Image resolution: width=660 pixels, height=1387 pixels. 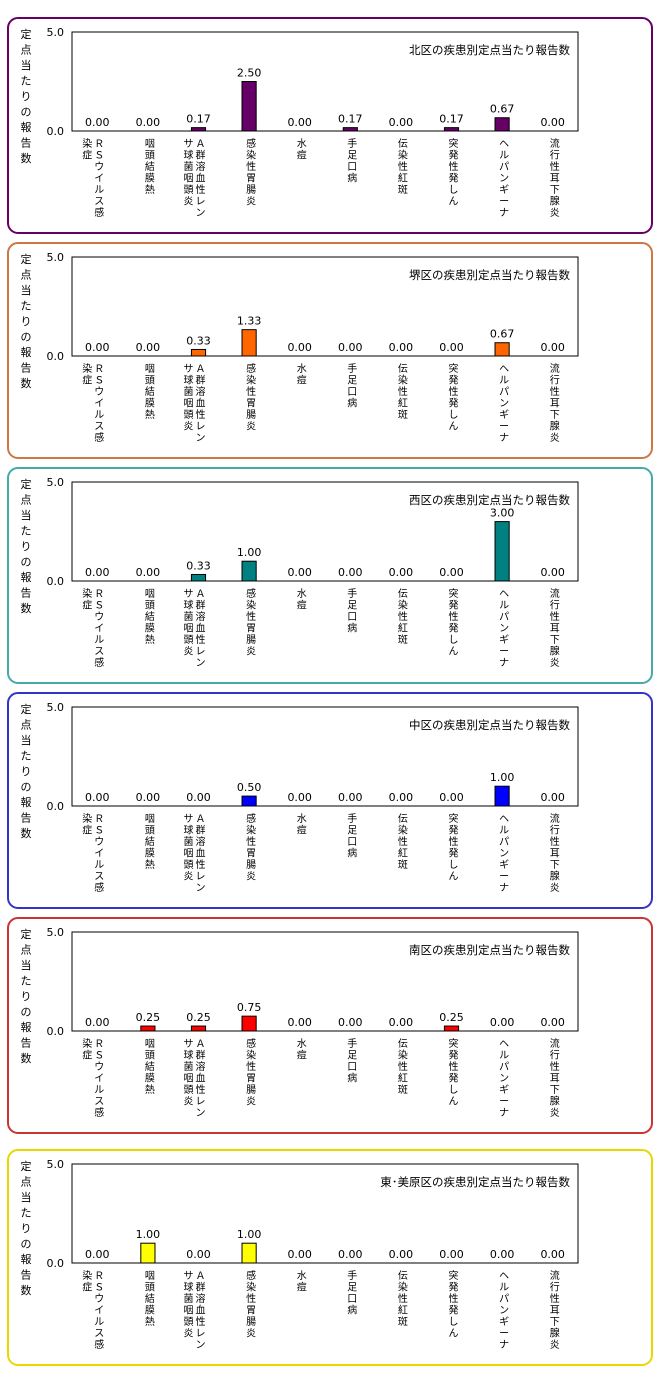 I want to click on data-label: 0.50, so click(x=249, y=787).